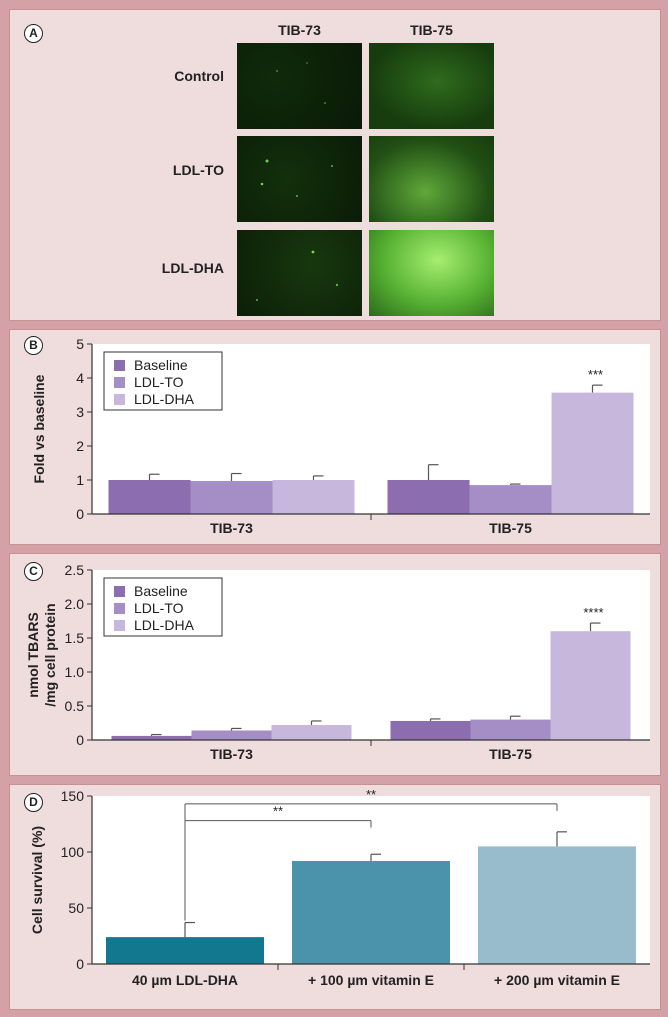 This screenshot has height=1017, width=668. Describe the element at coordinates (80, 480) in the screenshot. I see `fold-chart-ytick-label: 1` at that location.